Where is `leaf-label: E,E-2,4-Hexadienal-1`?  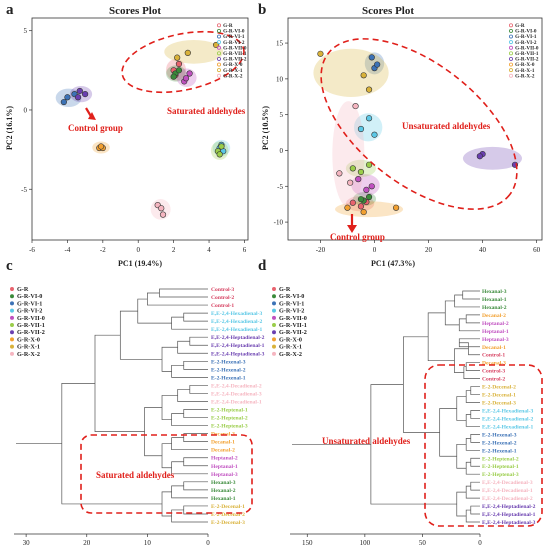 leaf-label: E,E-2,4-Hexadienal-1 is located at coordinates (507, 427).